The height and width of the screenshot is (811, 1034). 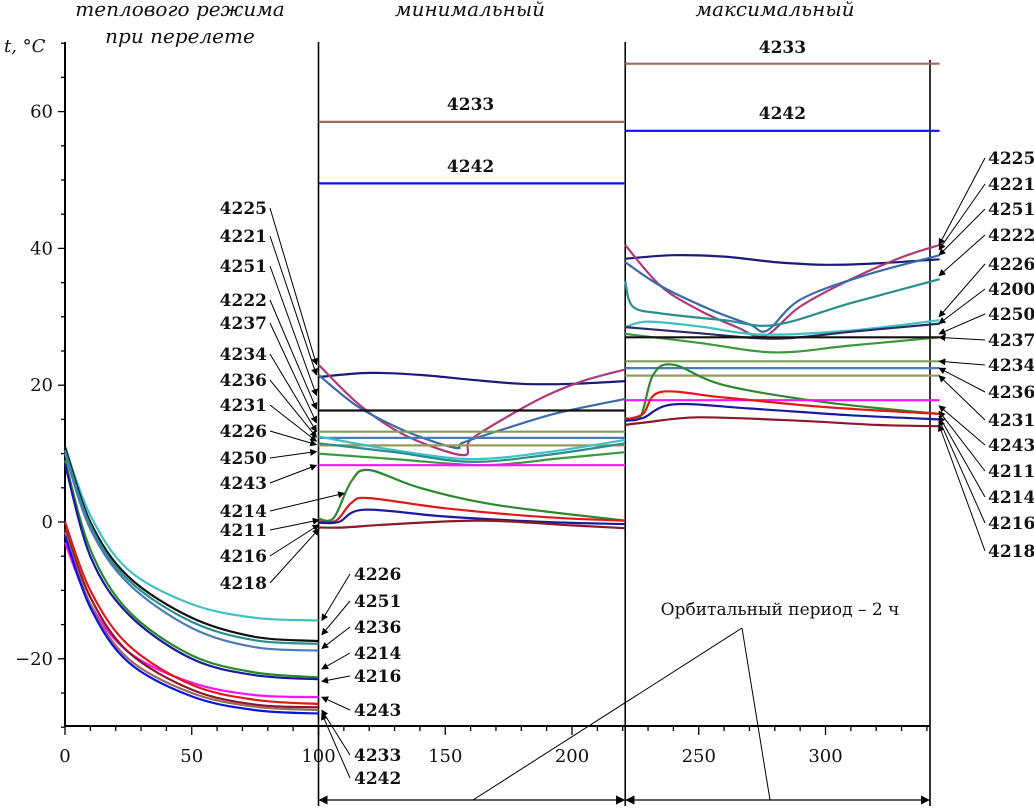 What do you see at coordinates (243, 459) in the screenshot?
I see `left-series-label: 4250` at bounding box center [243, 459].